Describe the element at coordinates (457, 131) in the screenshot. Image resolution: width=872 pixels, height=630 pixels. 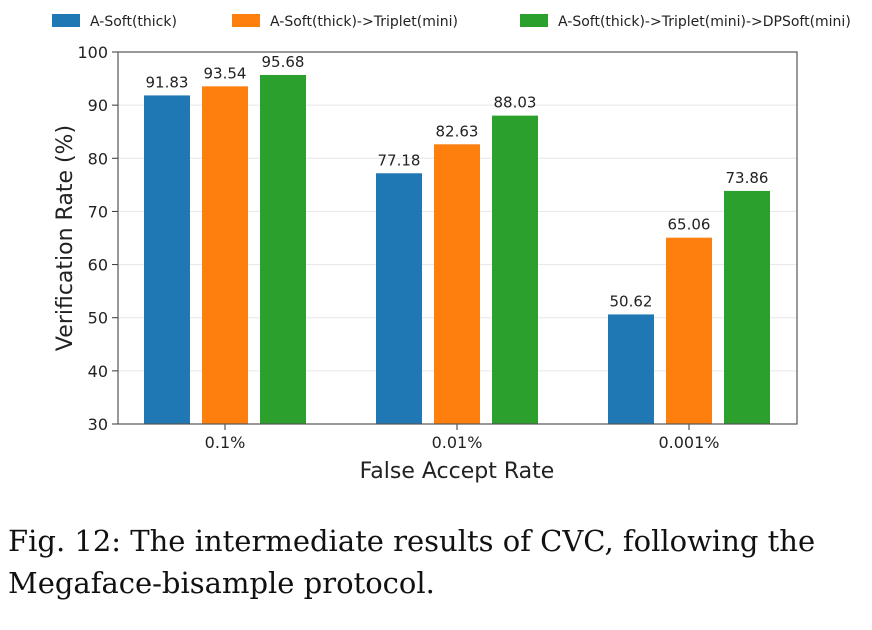
I see `bar-value-label: 82.63` at that location.